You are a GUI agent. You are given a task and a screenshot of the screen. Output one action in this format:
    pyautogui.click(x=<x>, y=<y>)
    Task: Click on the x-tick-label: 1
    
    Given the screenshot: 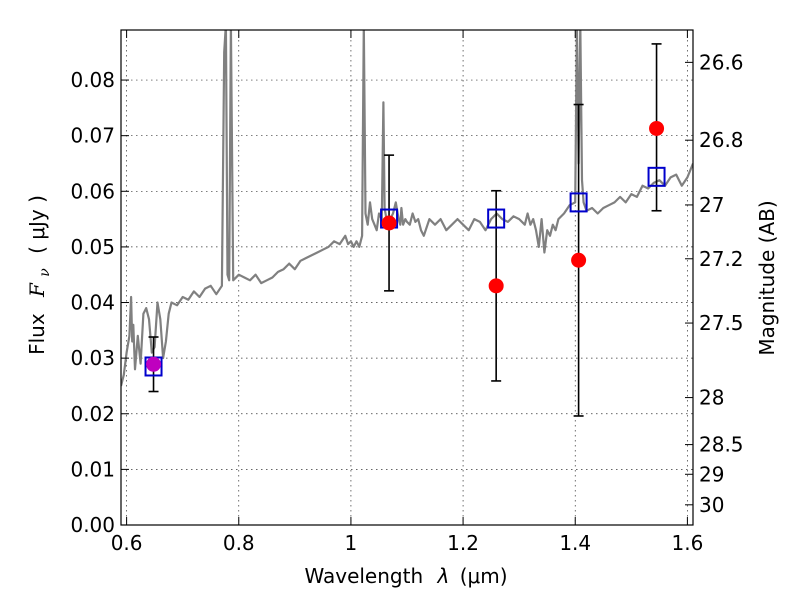 What is the action you would take?
    pyautogui.click(x=351, y=543)
    